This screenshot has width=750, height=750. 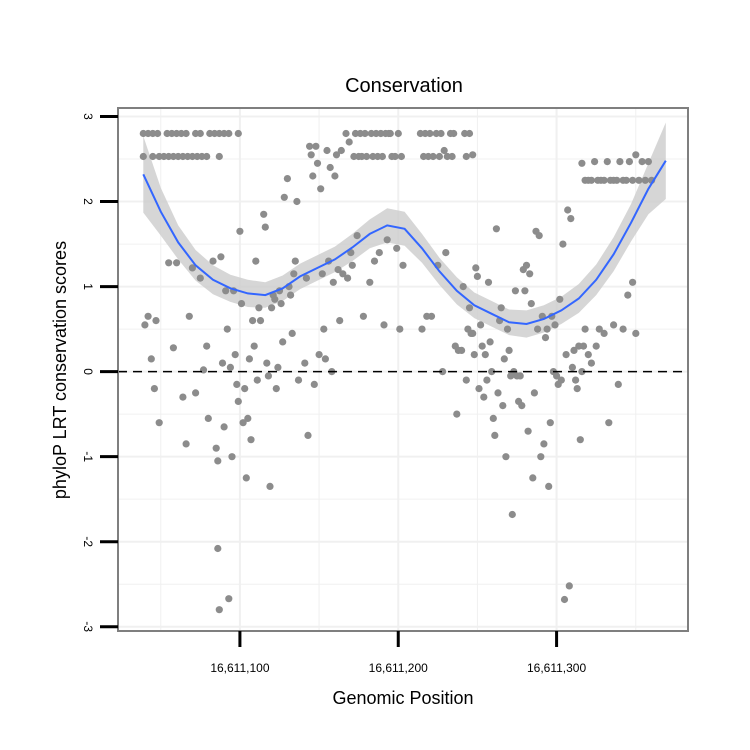 I want to click on x-tick-label: 16,611,300, so click(x=556, y=668).